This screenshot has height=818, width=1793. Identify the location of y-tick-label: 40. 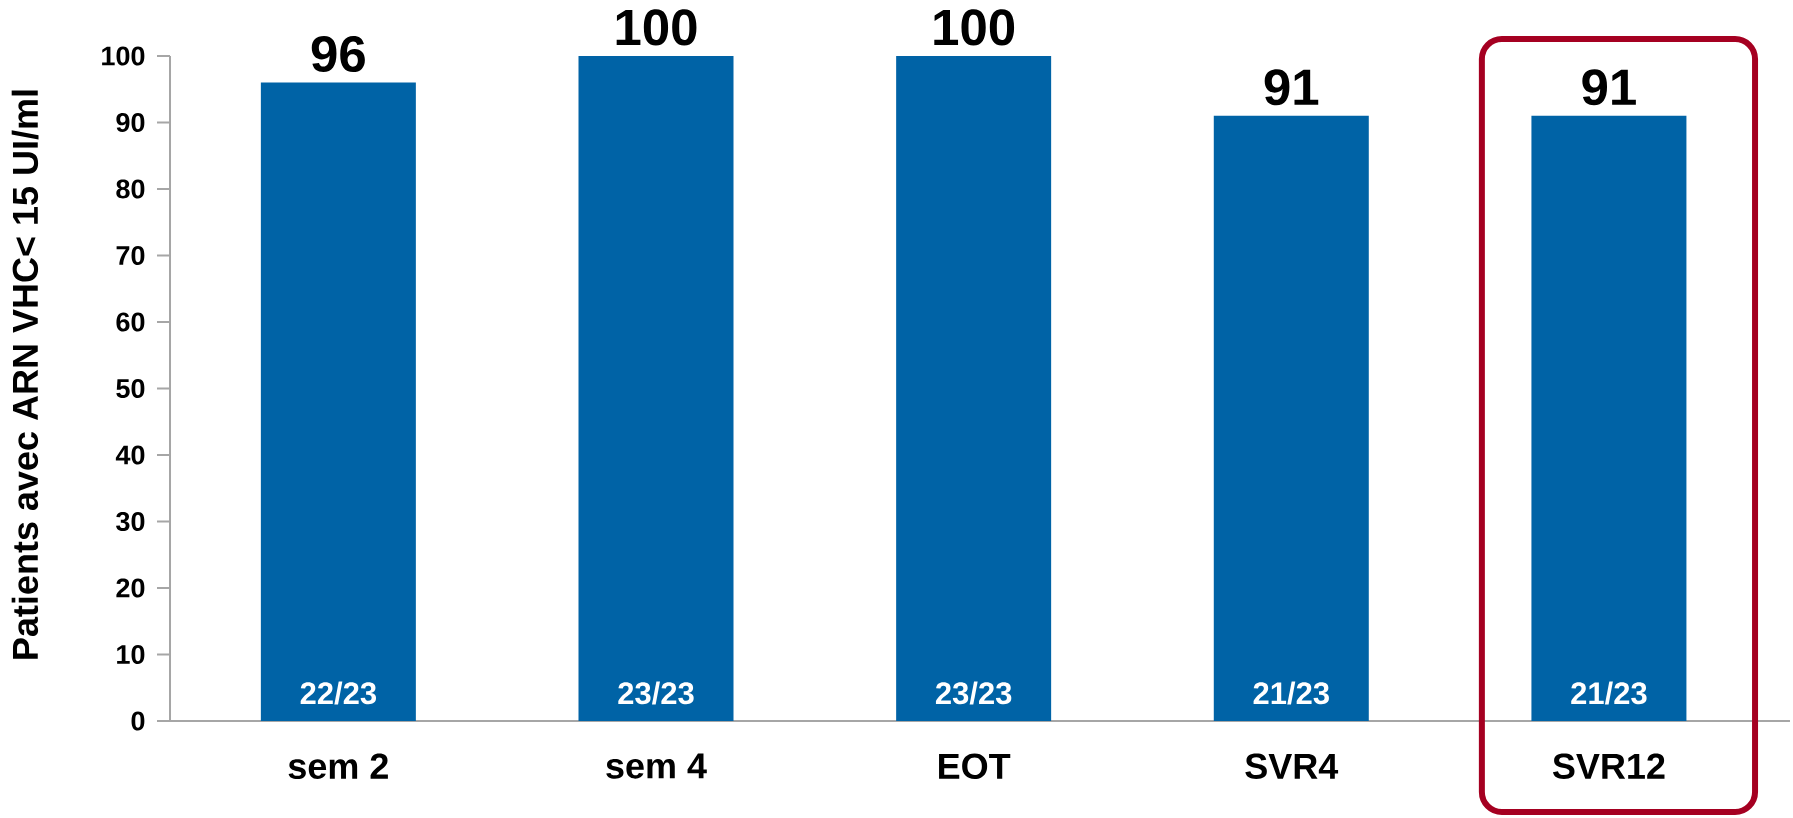
(130, 455).